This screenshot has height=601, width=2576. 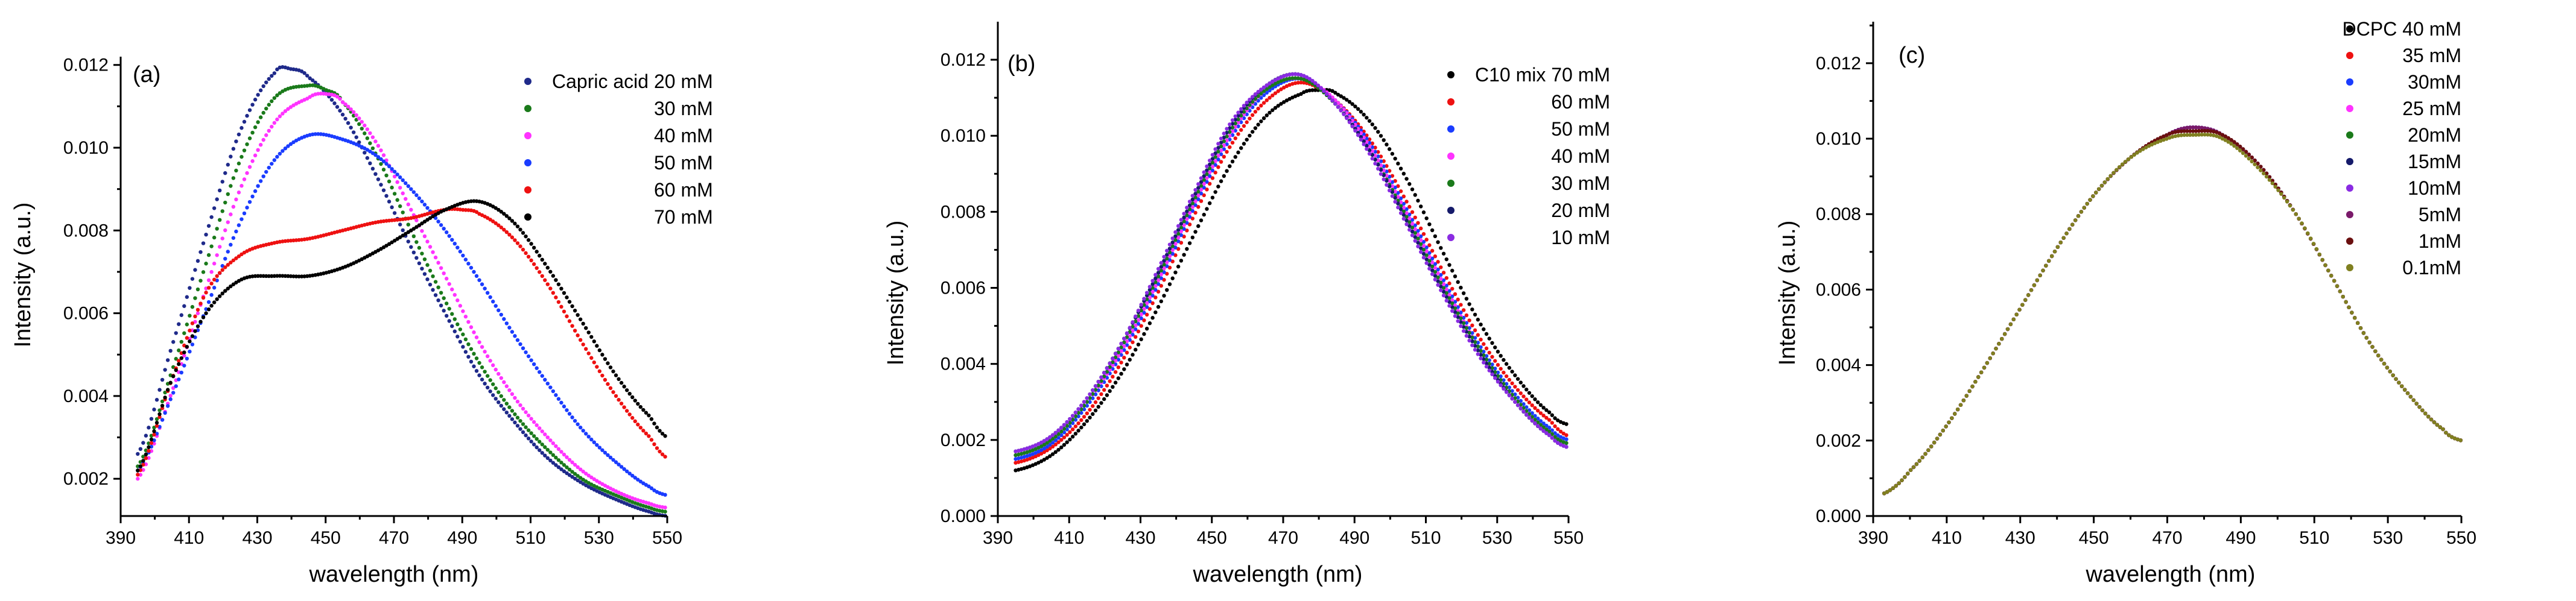 What do you see at coordinates (1278, 574) in the screenshot?
I see `panel-b-x-axis-title: wavelength (nm)` at bounding box center [1278, 574].